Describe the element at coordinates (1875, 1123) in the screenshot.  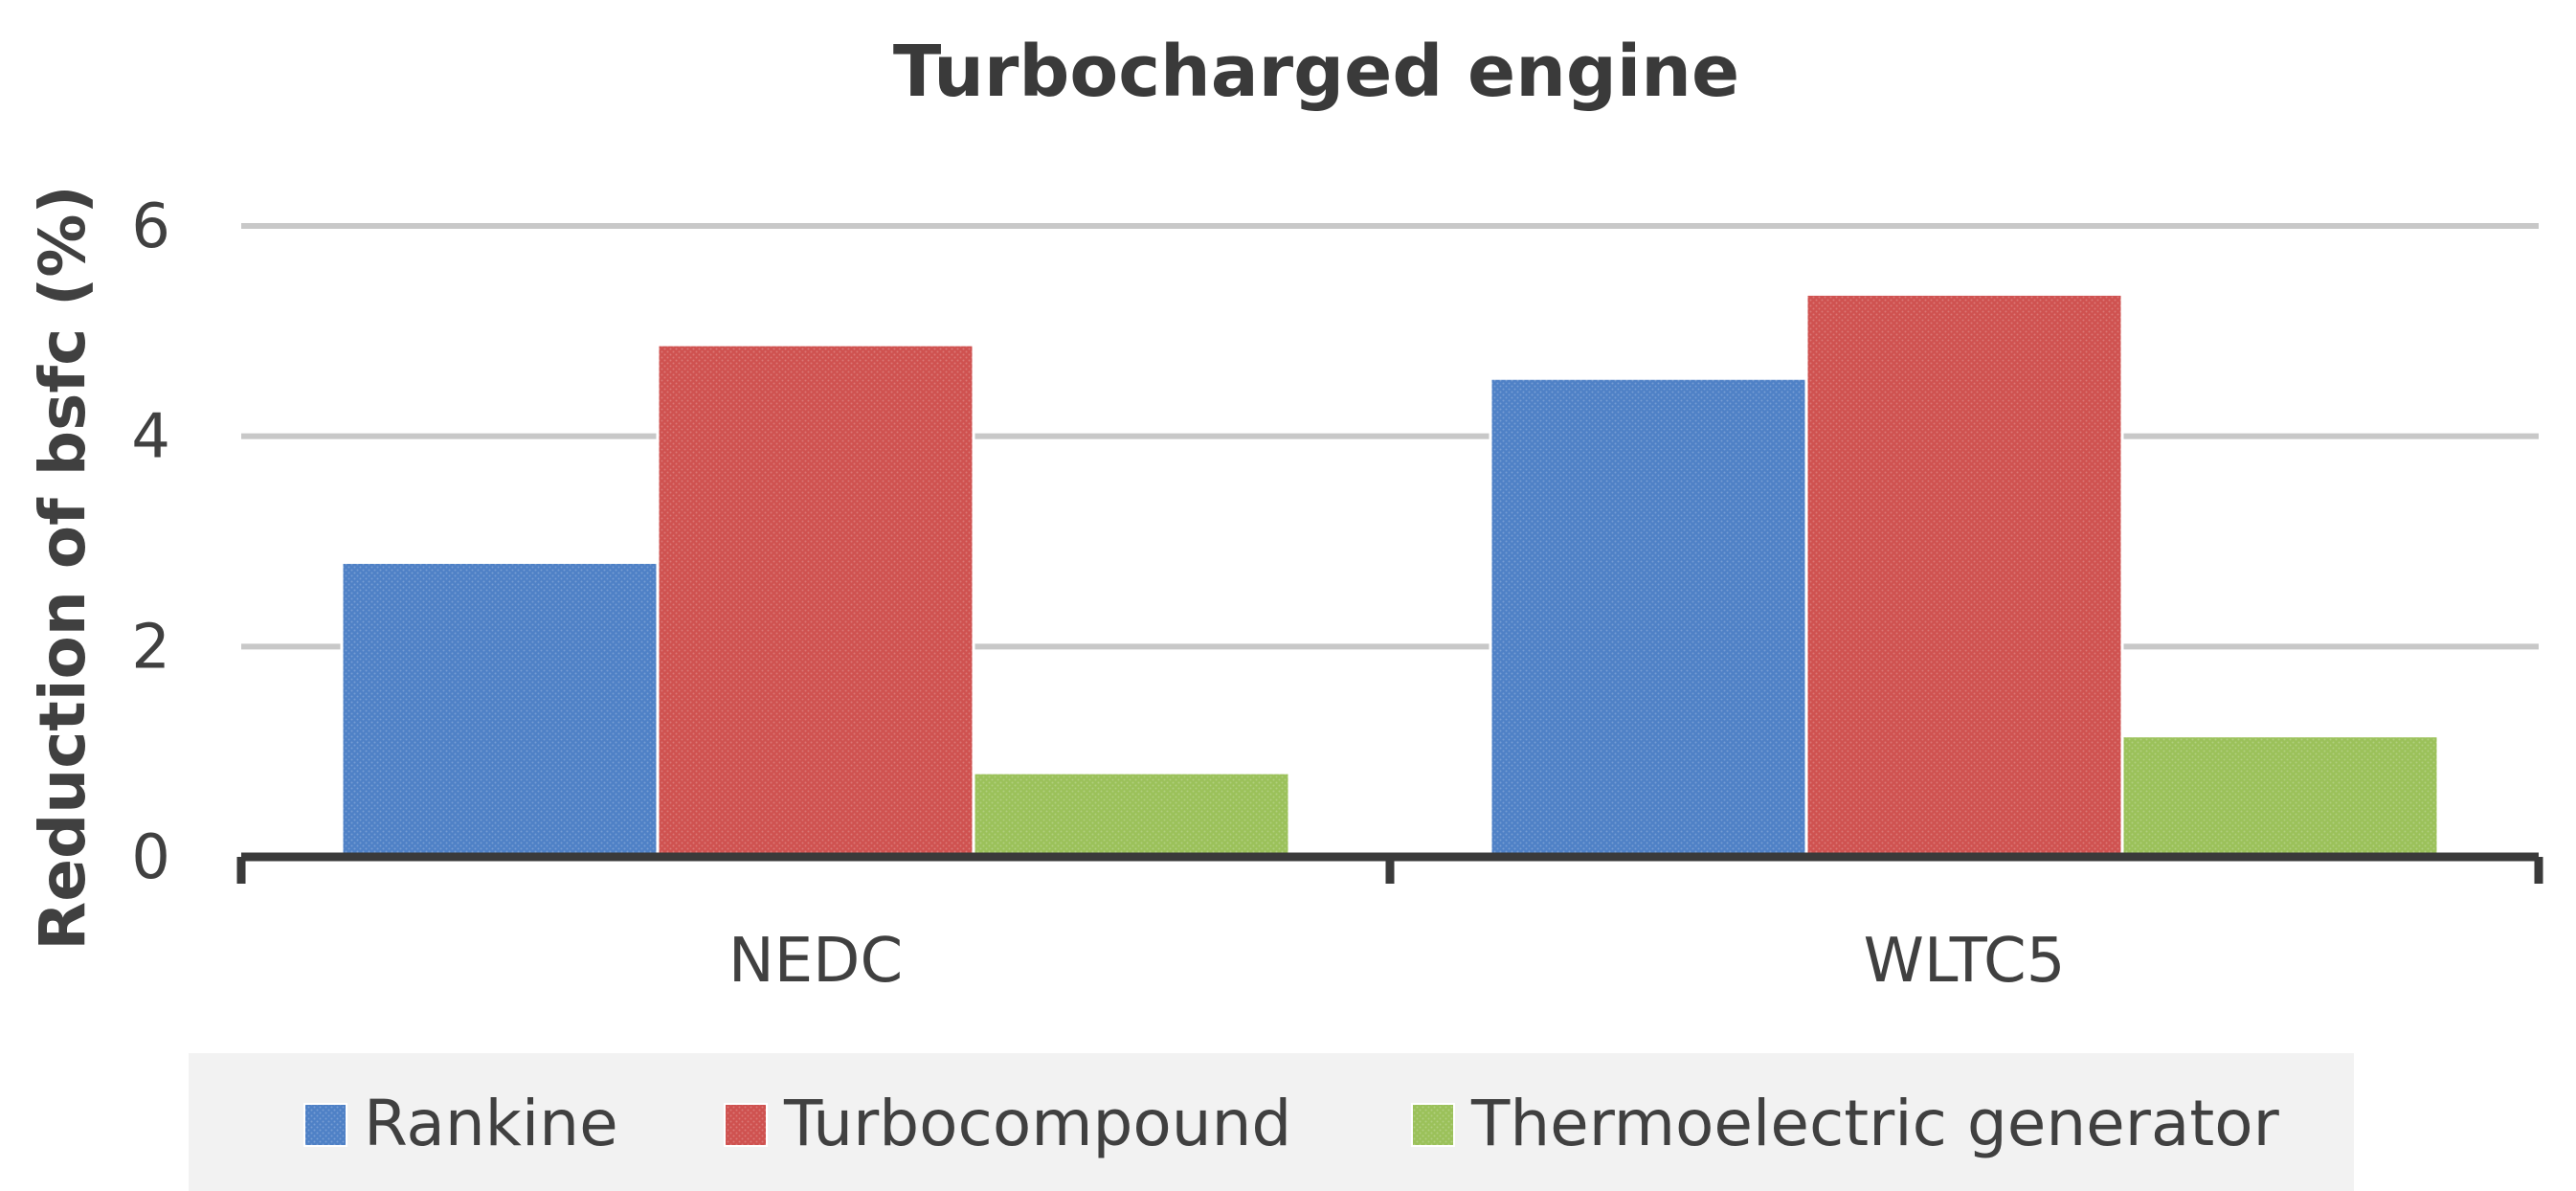
I see `legend-label: Thermoelectric generator` at that location.